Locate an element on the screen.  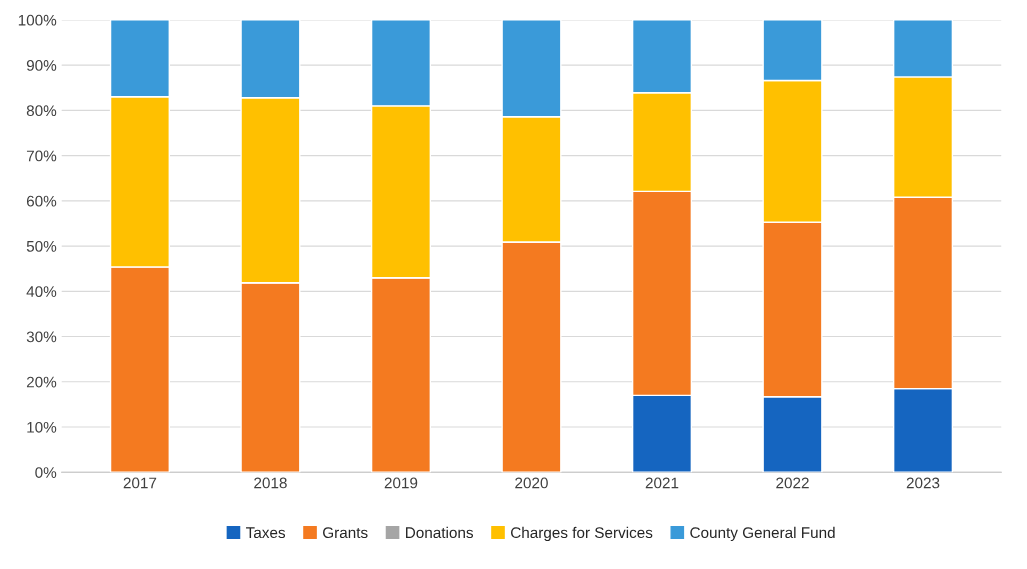
y-tick-label: 30% is located at coordinates (41, 337).